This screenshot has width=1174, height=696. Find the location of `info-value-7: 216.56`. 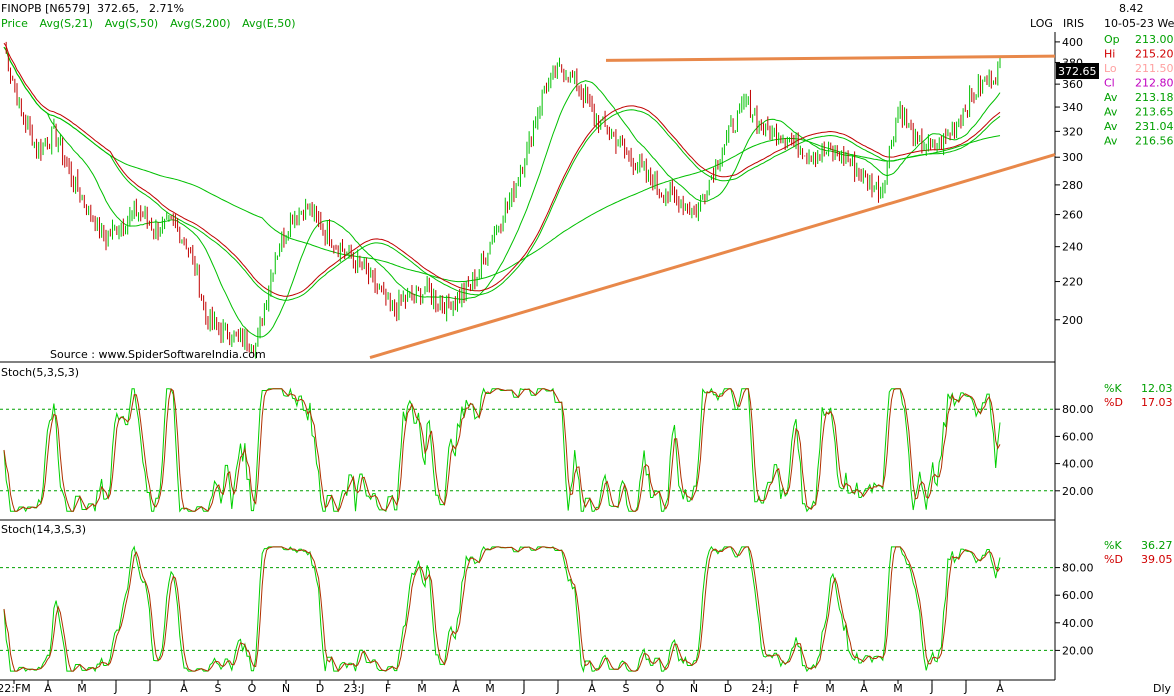

info-value-7: 216.56 is located at coordinates (1154, 141).